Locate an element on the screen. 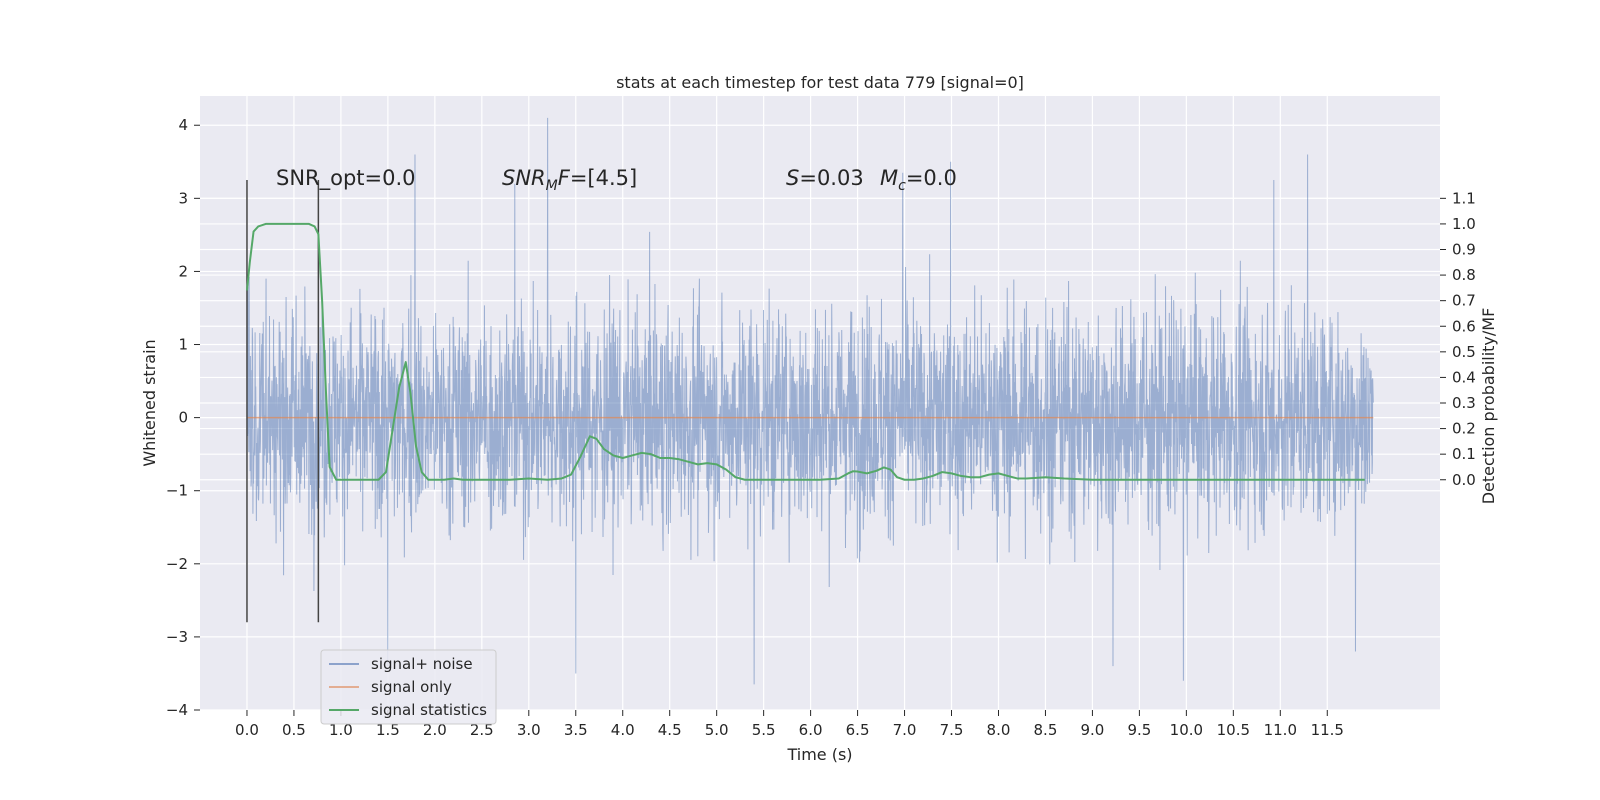 The image size is (1600, 800). x-tick-label: 1.0 is located at coordinates (341, 730).